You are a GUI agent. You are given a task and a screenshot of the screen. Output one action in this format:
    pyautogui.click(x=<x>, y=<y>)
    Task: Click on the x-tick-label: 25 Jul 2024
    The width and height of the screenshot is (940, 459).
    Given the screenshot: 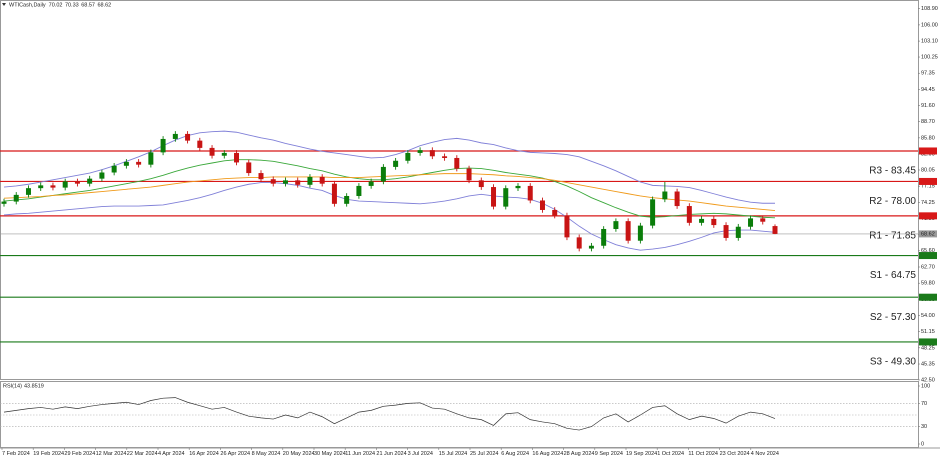 What is the action you would take?
    pyautogui.click(x=484, y=454)
    